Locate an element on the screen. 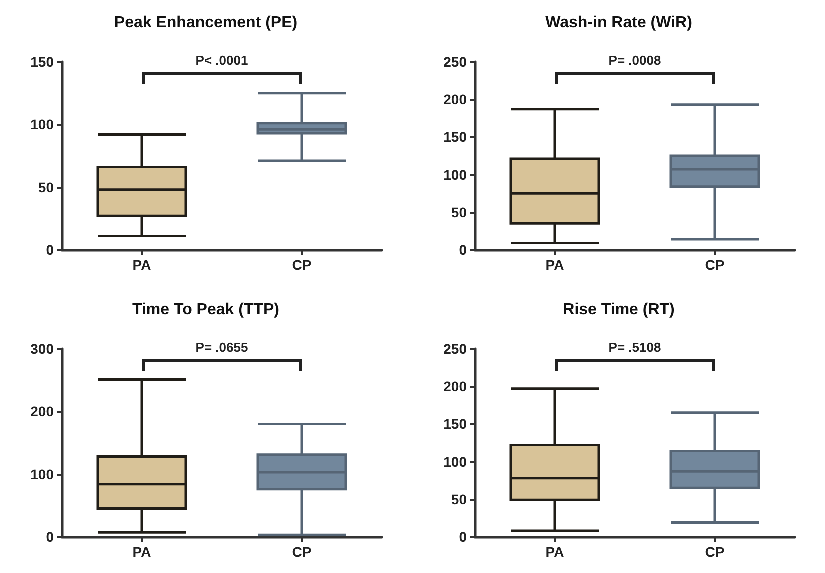 This screenshot has width=825, height=573. chart-title: Time To Peak (TTP) is located at coordinates (206, 310).